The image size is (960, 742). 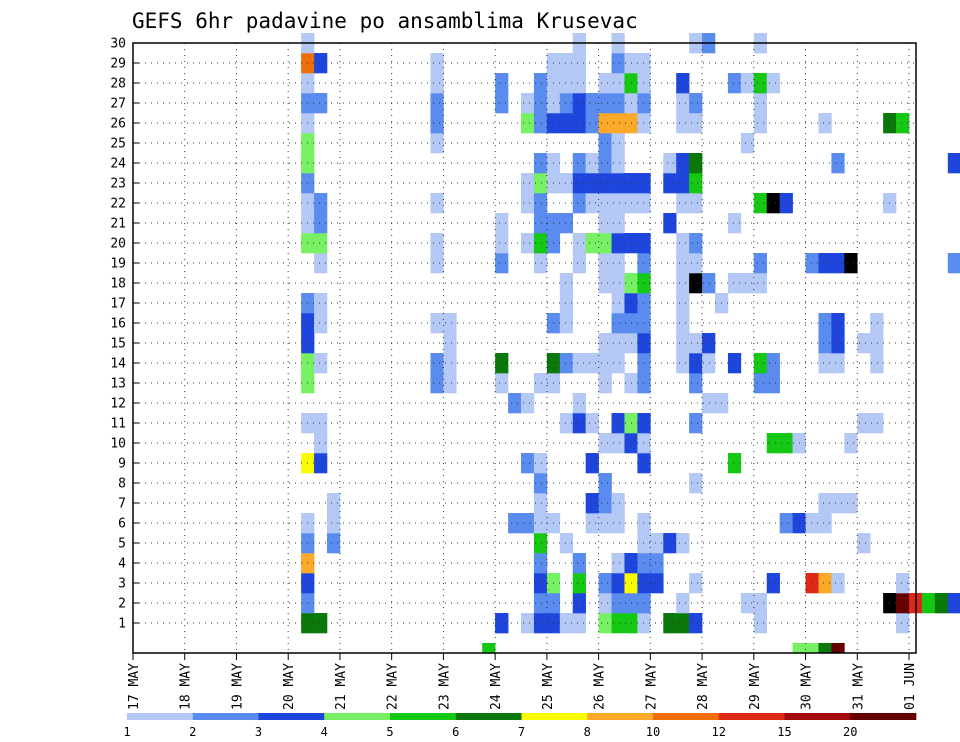 What do you see at coordinates (910, 686) in the screenshot?
I see `x-tick-label: 01 JUN` at bounding box center [910, 686].